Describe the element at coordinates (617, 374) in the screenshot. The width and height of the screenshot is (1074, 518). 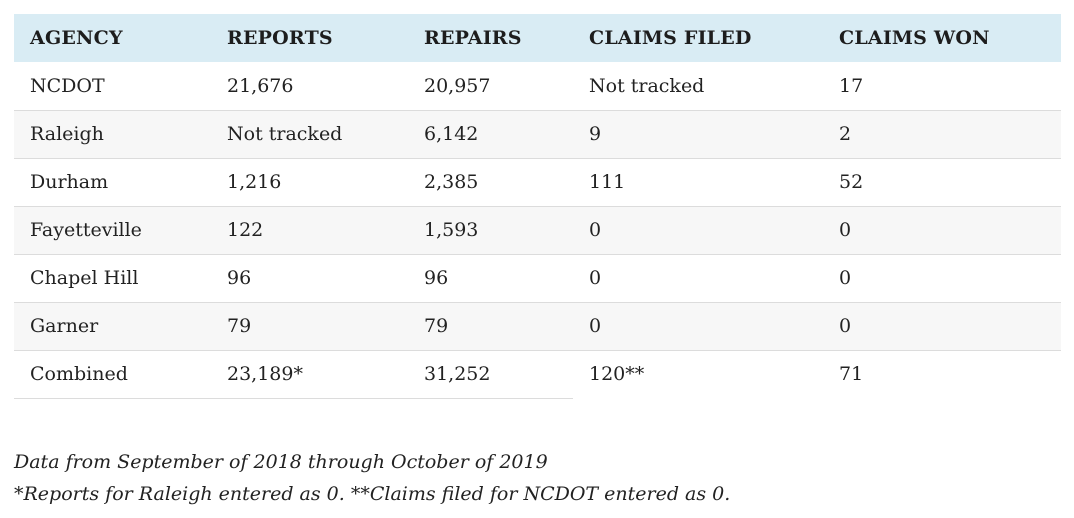
I see `claims-filed-cell: 120**` at that location.